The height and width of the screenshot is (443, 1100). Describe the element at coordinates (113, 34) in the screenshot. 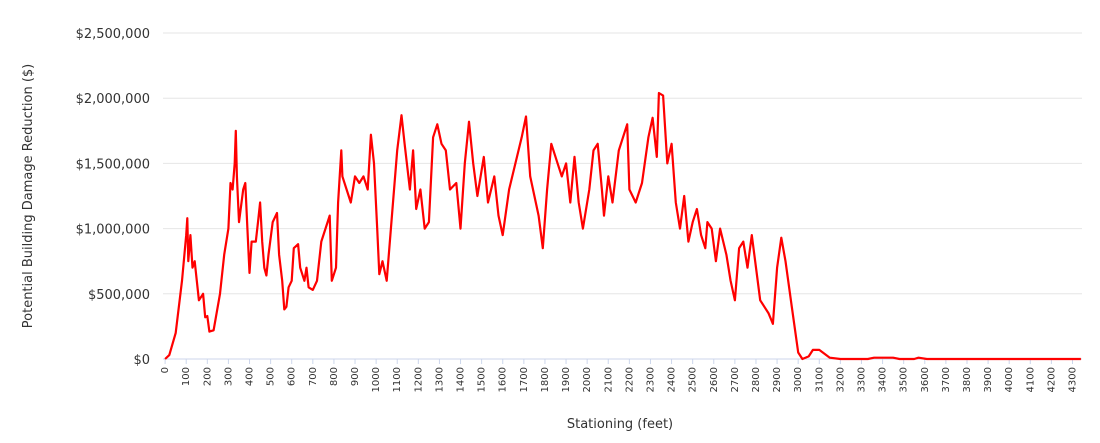

I see `y-tick-label: $2,500,000` at that location.